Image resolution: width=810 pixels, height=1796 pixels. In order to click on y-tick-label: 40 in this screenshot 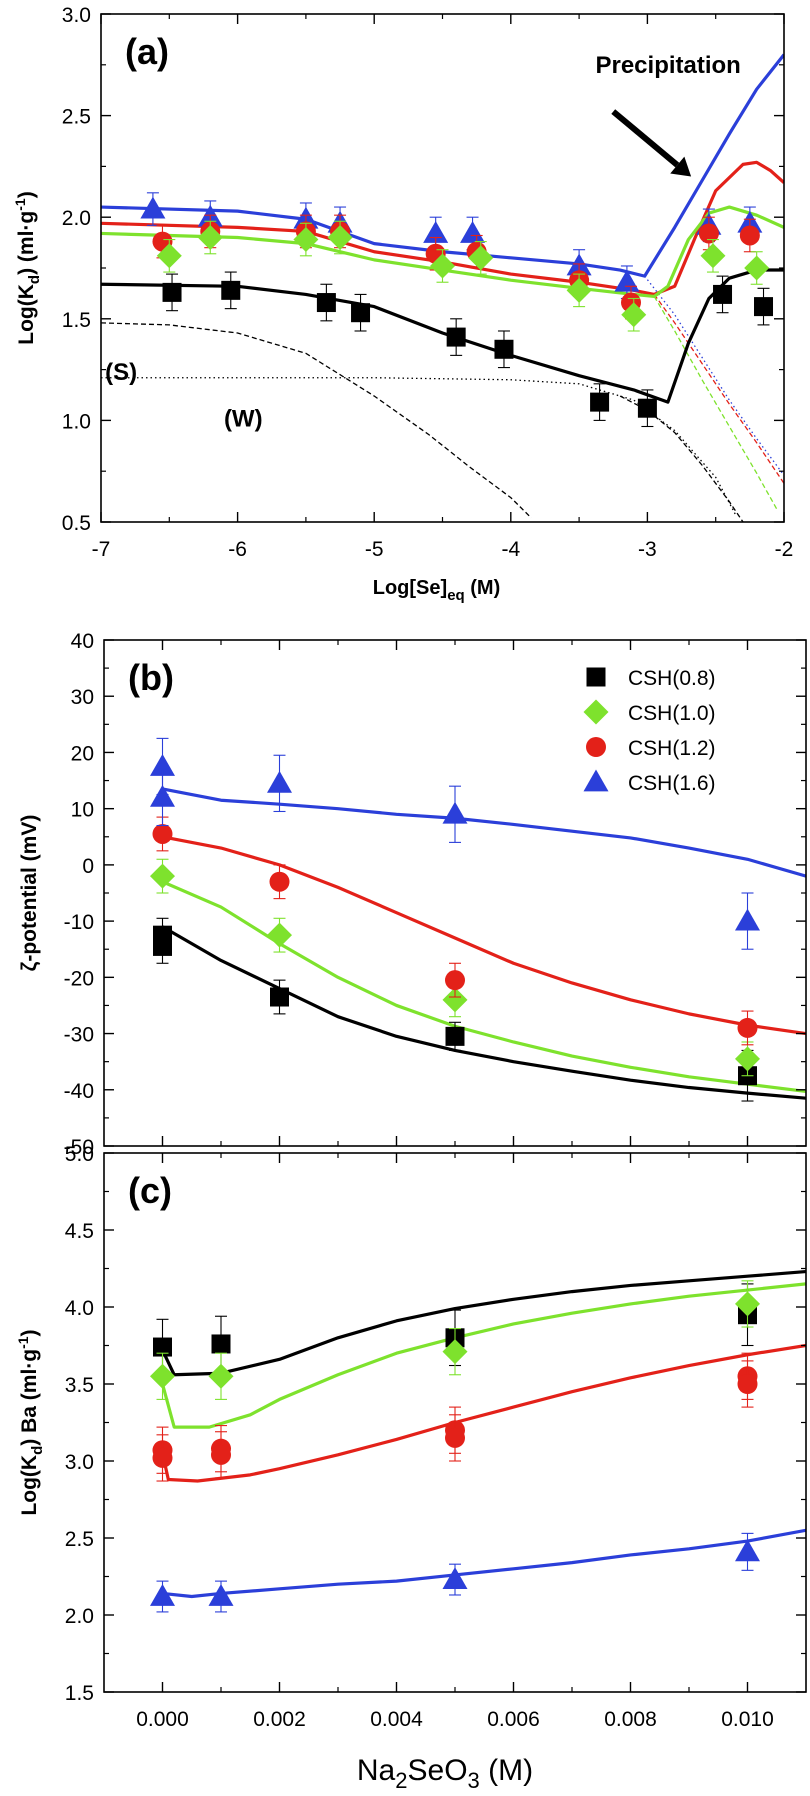, I will do `click(82, 641)`.